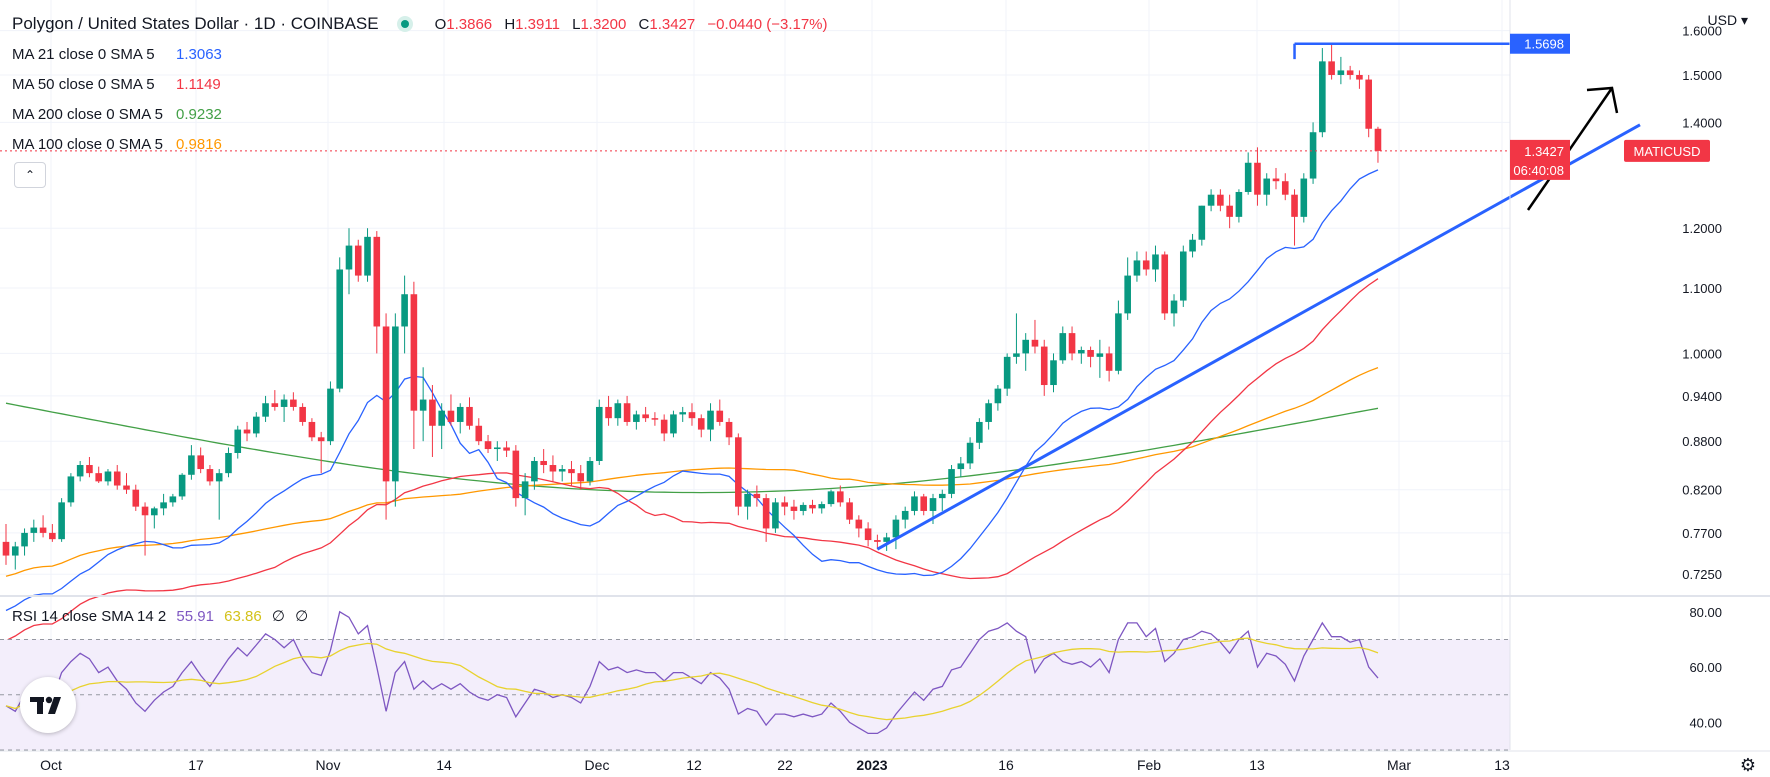 Image resolution: width=1770 pixels, height=777 pixels. What do you see at coordinates (199, 54) in the screenshot?
I see `ma-legend-value: 1.3063` at bounding box center [199, 54].